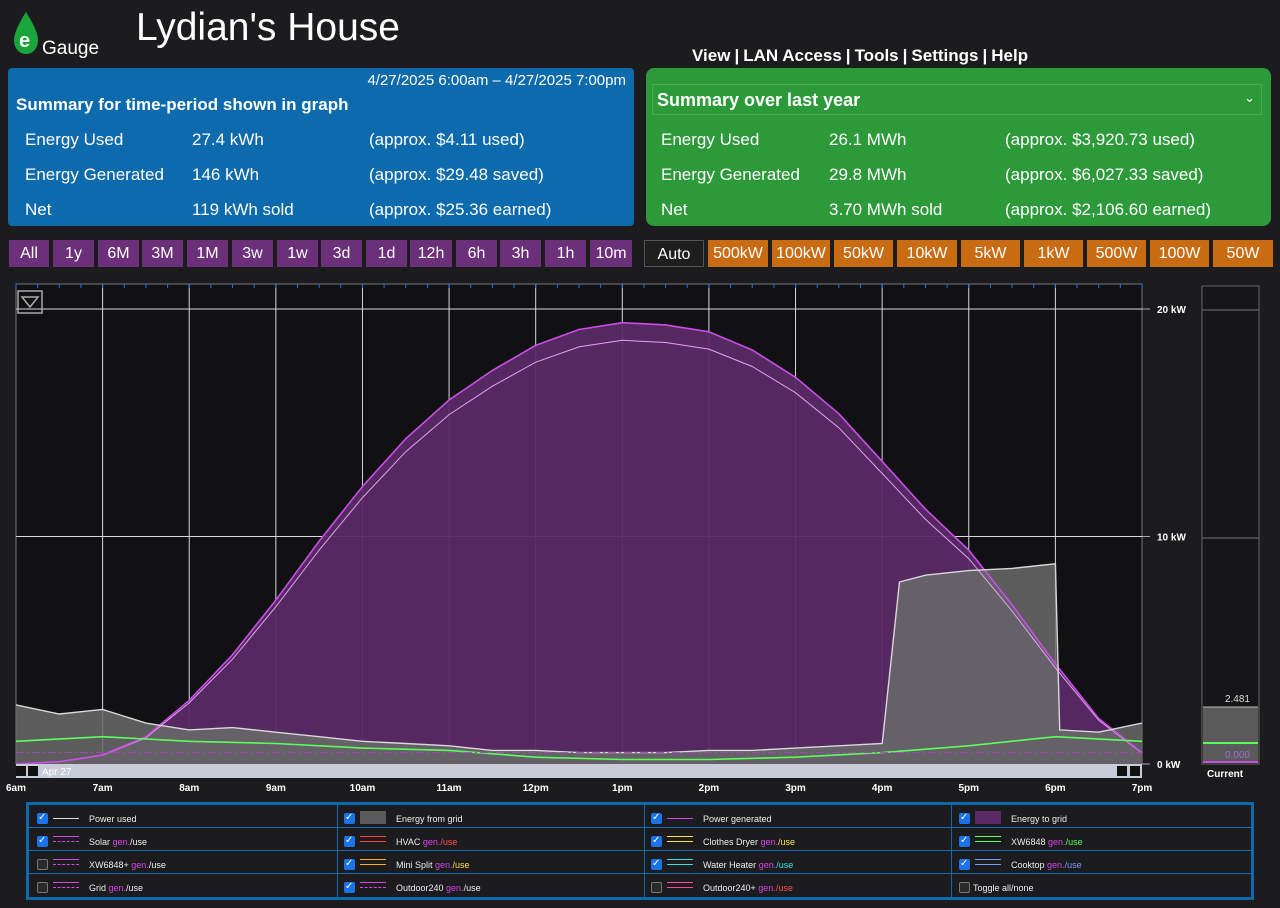 The height and width of the screenshot is (908, 1280). Describe the element at coordinates (882, 788) in the screenshot. I see `x-tick-label: 4pm` at that location.